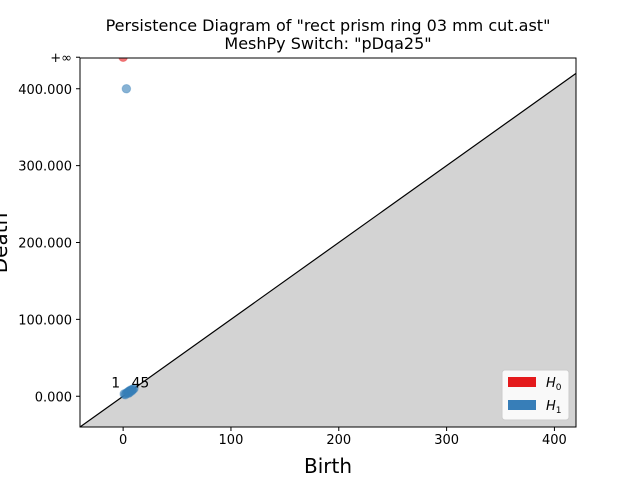 The image size is (640, 484). What do you see at coordinates (231, 440) in the screenshot?
I see `x-tick-label: 100` at bounding box center [231, 440].